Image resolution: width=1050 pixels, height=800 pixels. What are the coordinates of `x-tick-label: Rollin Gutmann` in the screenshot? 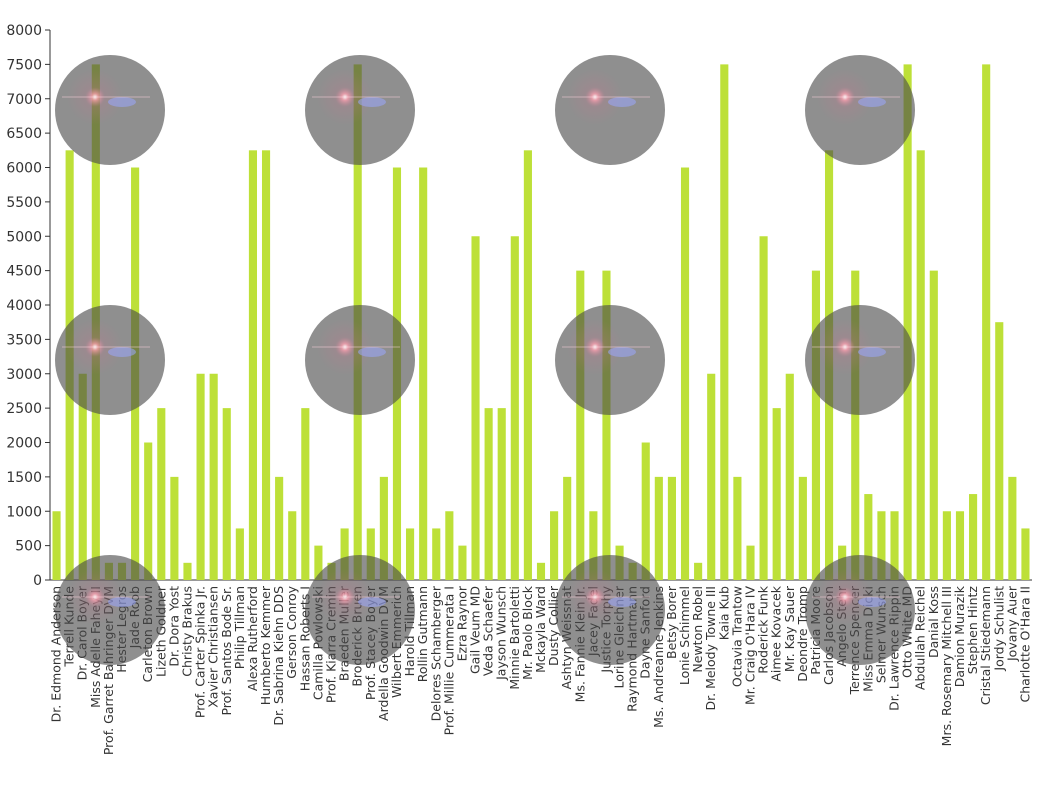 It's located at (422, 634).